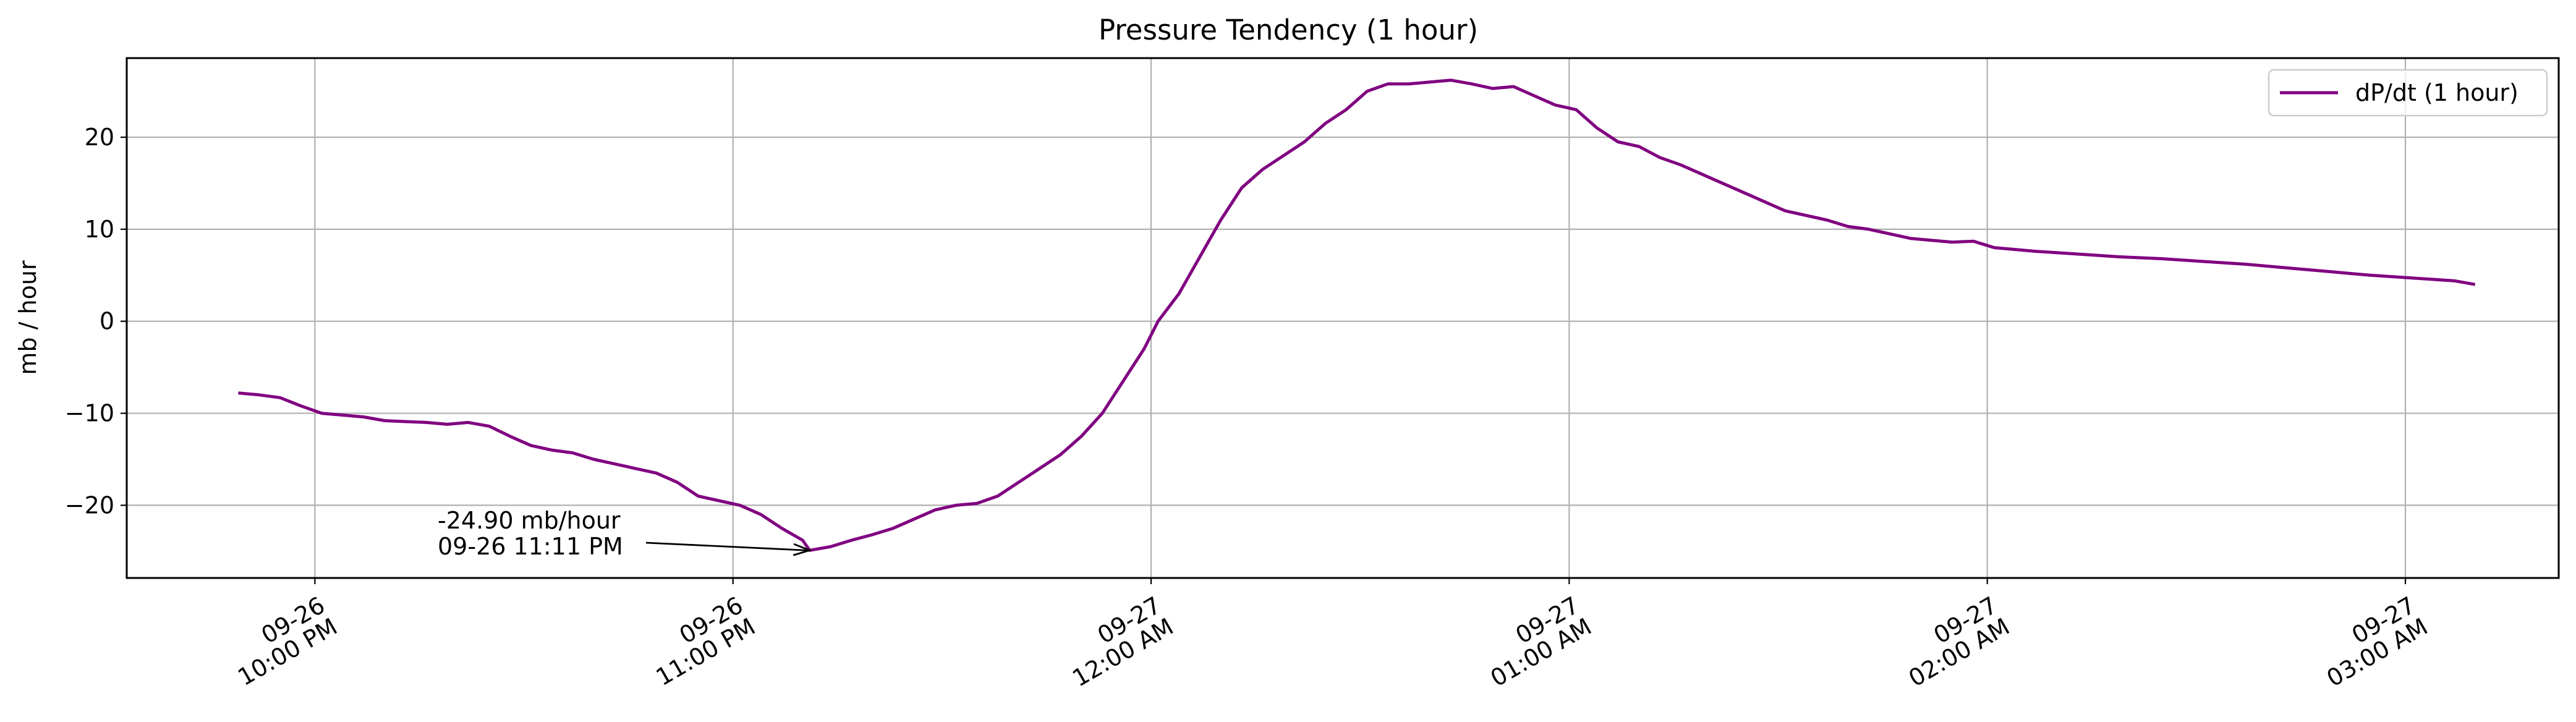 The width and height of the screenshot is (2576, 722). What do you see at coordinates (107, 321) in the screenshot?
I see `y-tick-label: 0` at bounding box center [107, 321].